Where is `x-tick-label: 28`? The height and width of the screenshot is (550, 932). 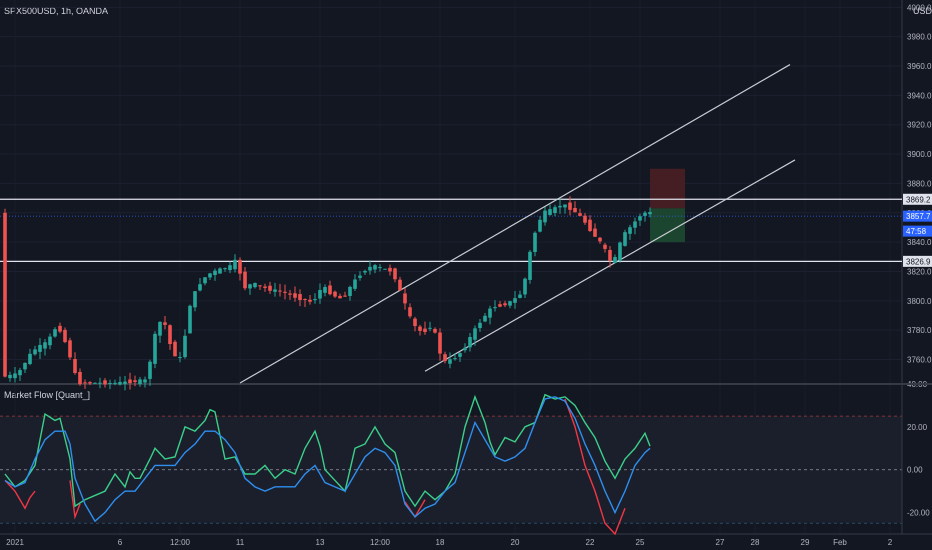
x-tick-label: 28 is located at coordinates (755, 542).